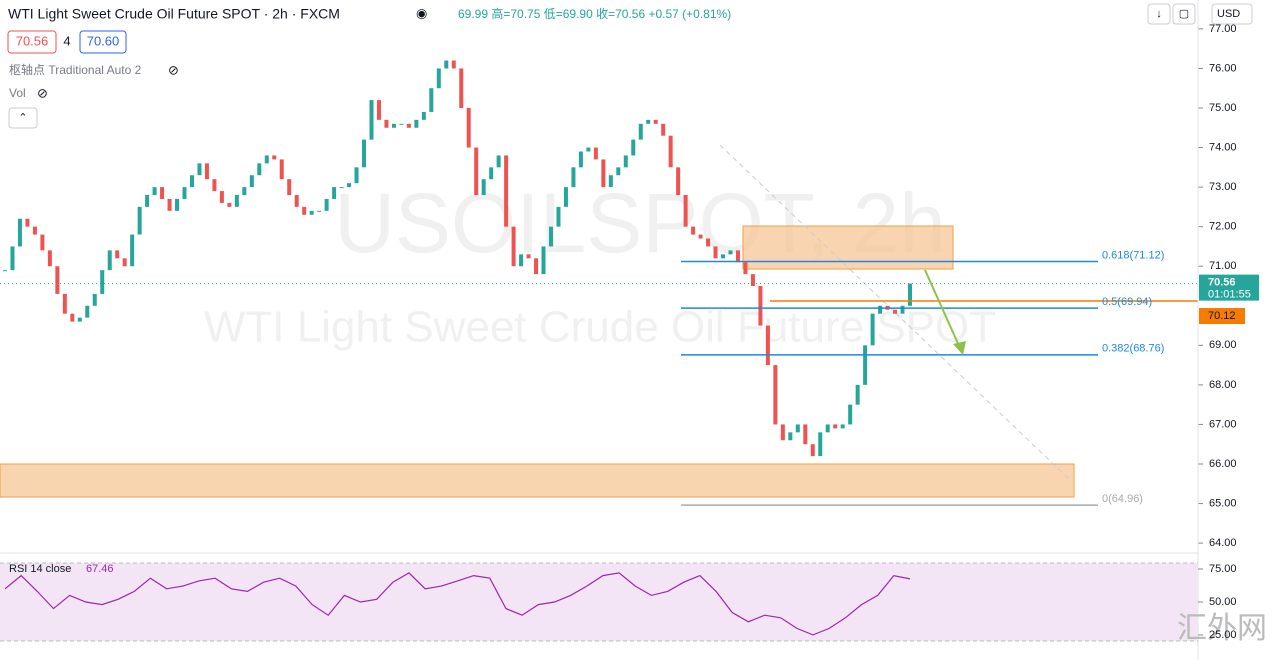 This screenshot has height=660, width=1272. What do you see at coordinates (66, 40) in the screenshot?
I see `spread: 4` at bounding box center [66, 40].